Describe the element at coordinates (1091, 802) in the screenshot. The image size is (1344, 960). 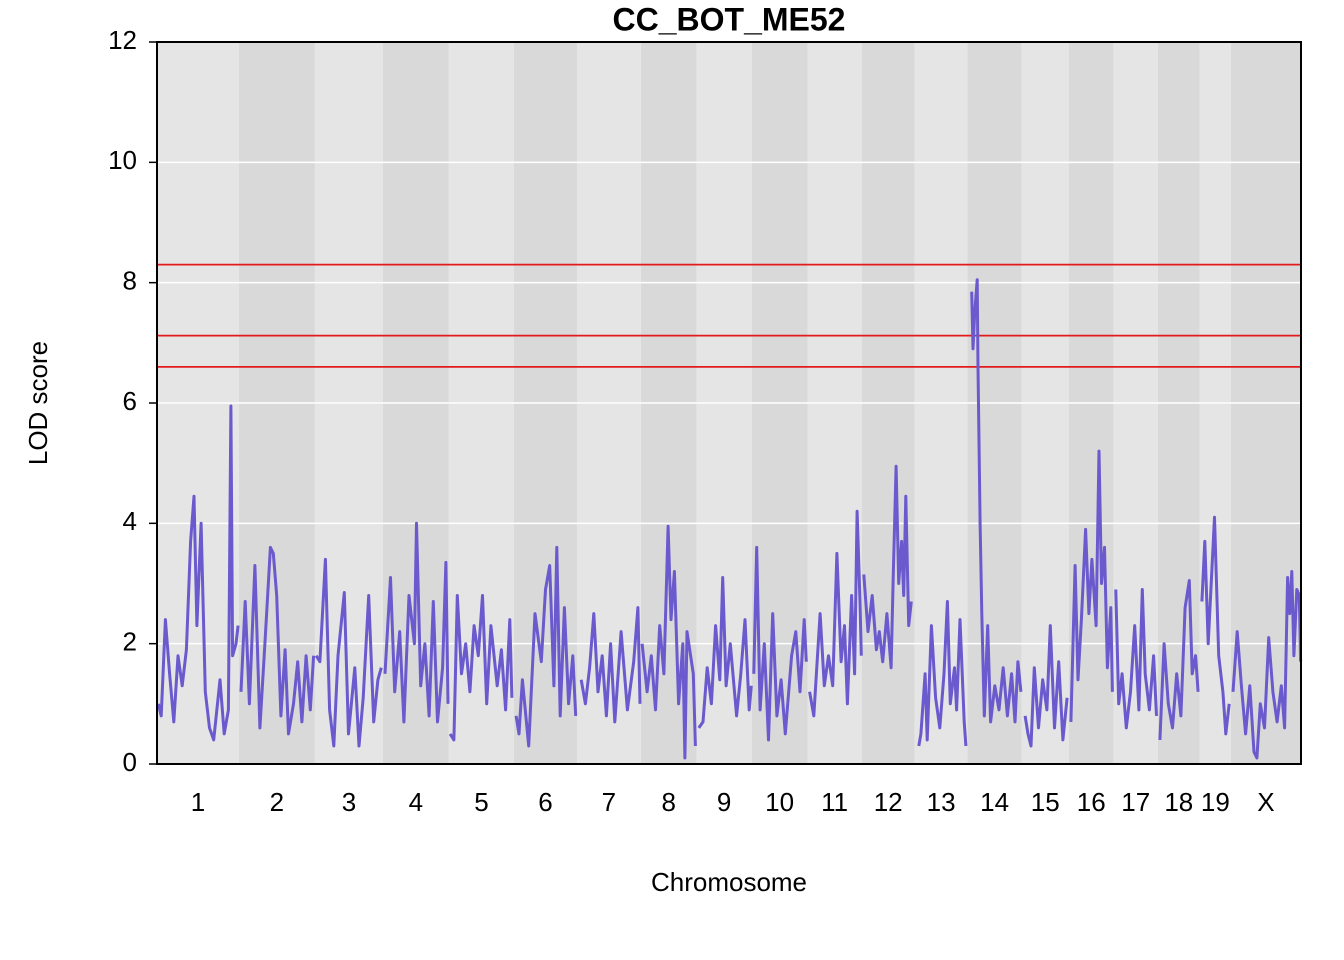
I see `x-tick-label: 16` at that location.